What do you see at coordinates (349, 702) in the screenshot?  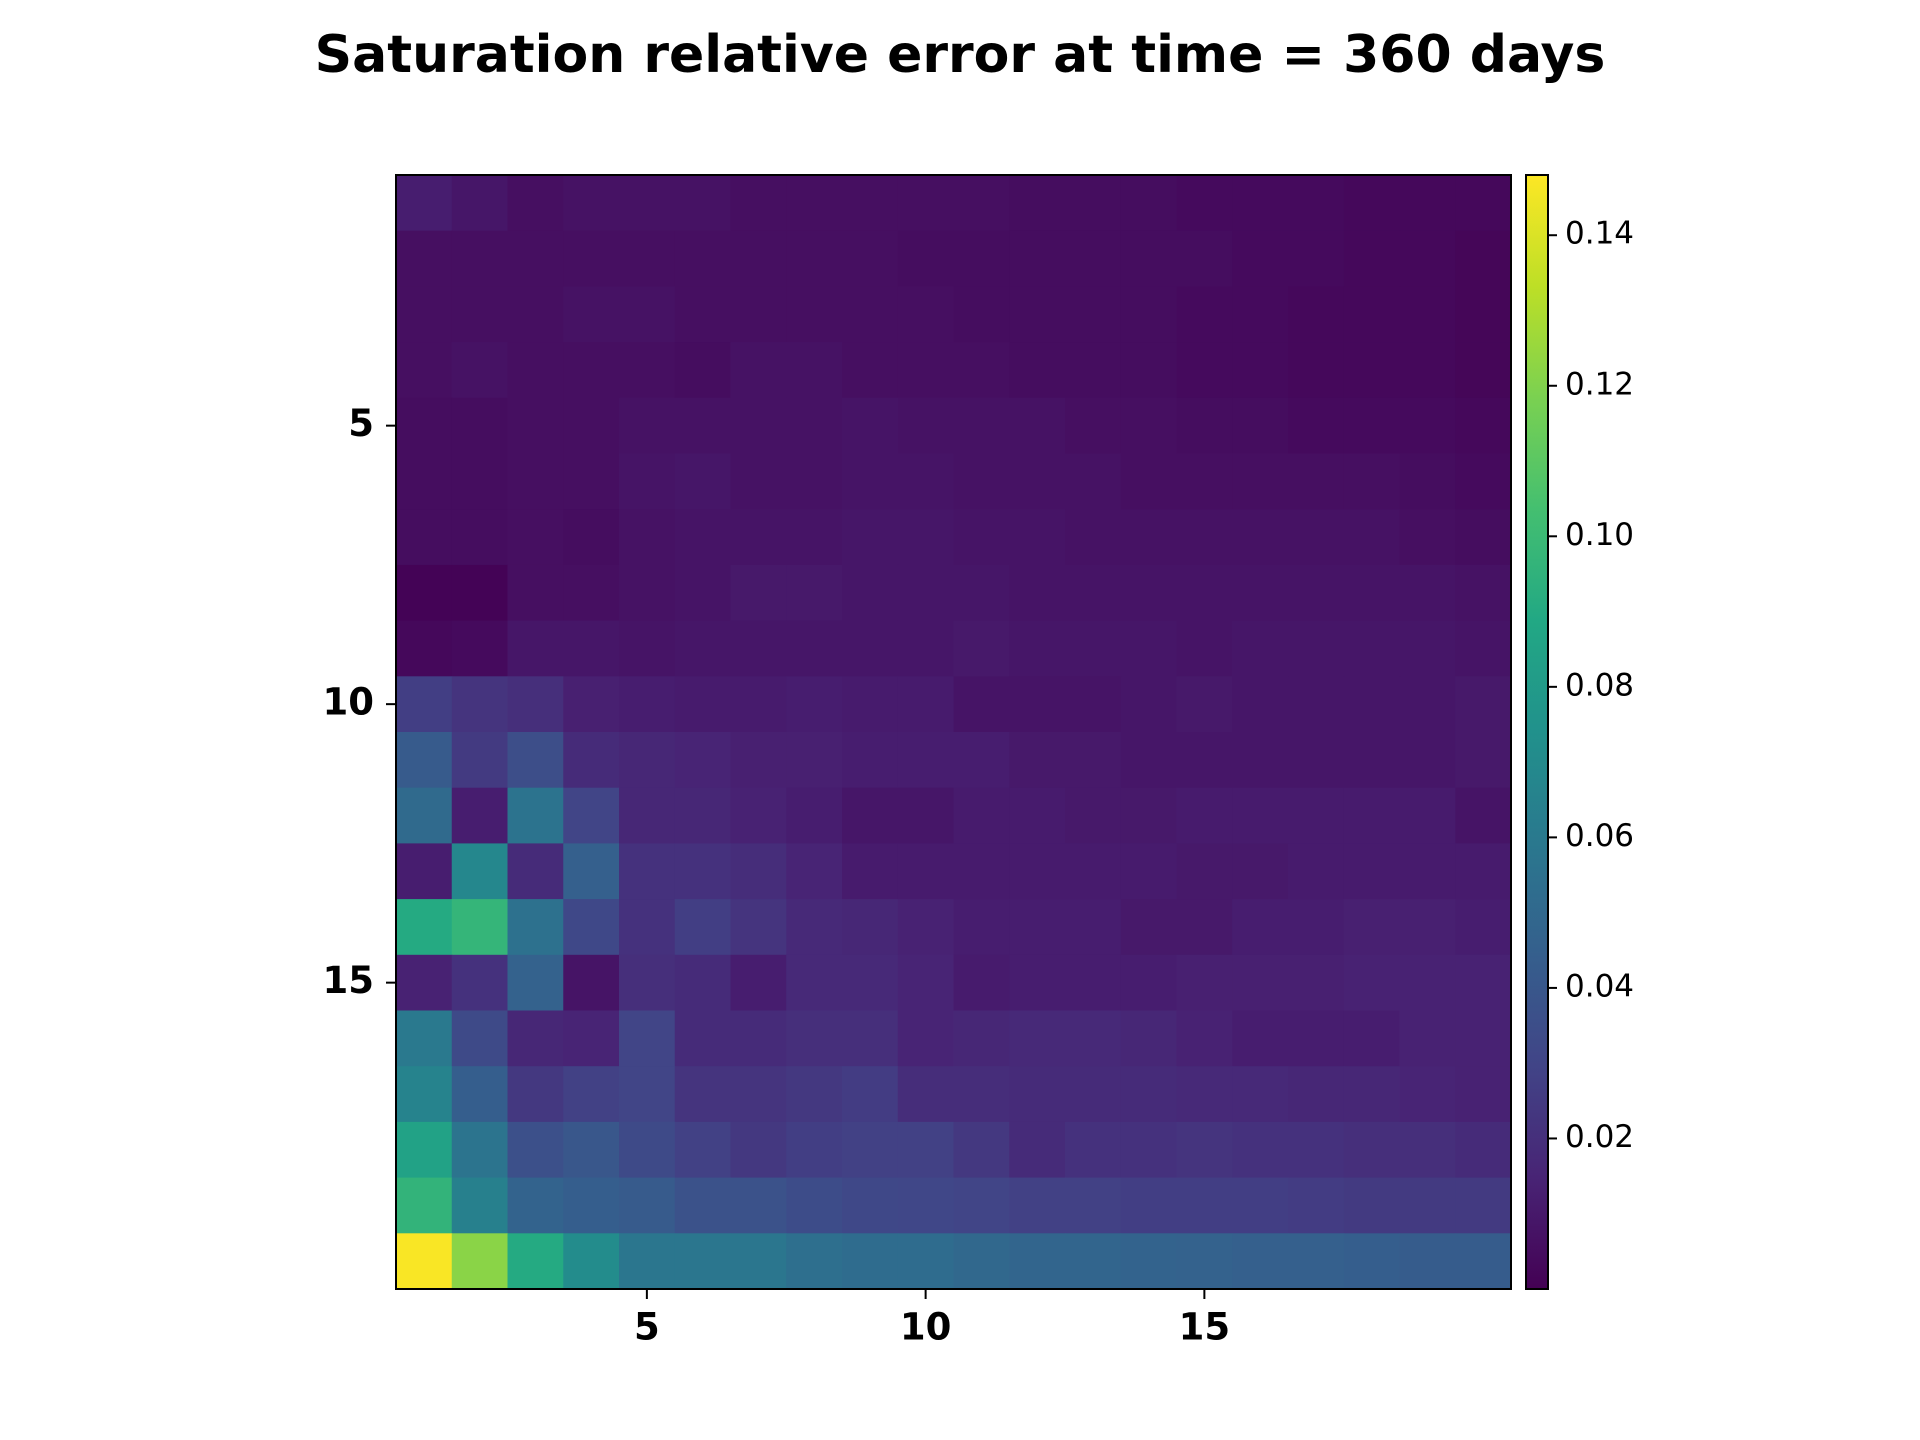 I see `y-tick-label: 10` at bounding box center [349, 702].